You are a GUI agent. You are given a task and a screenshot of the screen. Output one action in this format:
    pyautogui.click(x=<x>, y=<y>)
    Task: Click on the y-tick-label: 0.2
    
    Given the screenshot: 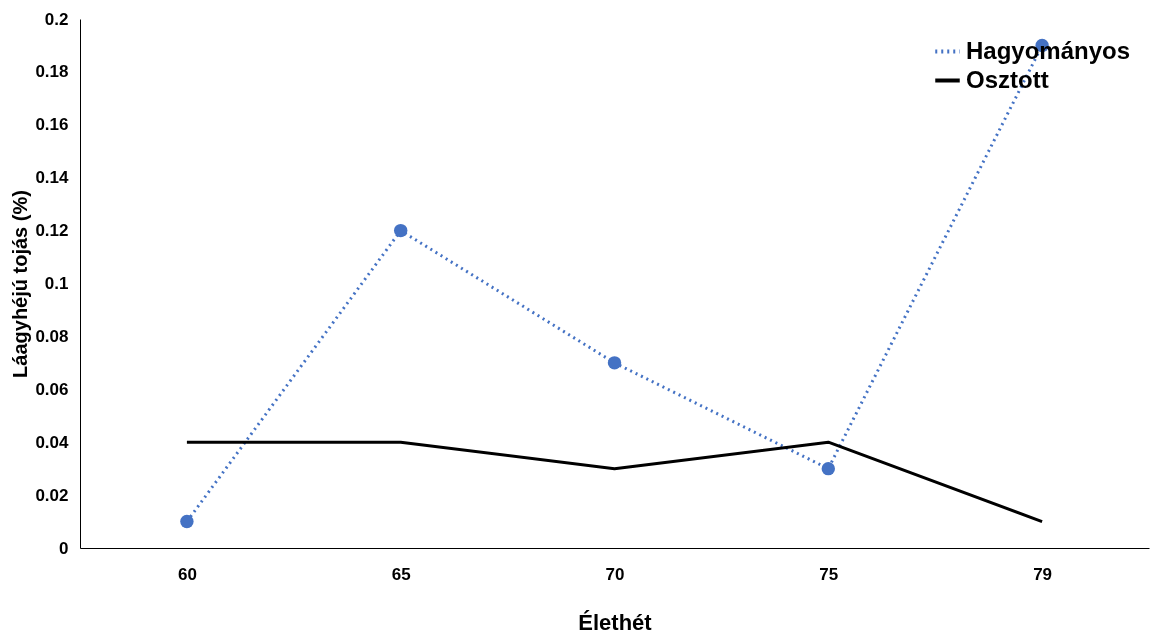 What is the action you would take?
    pyautogui.click(x=56, y=19)
    